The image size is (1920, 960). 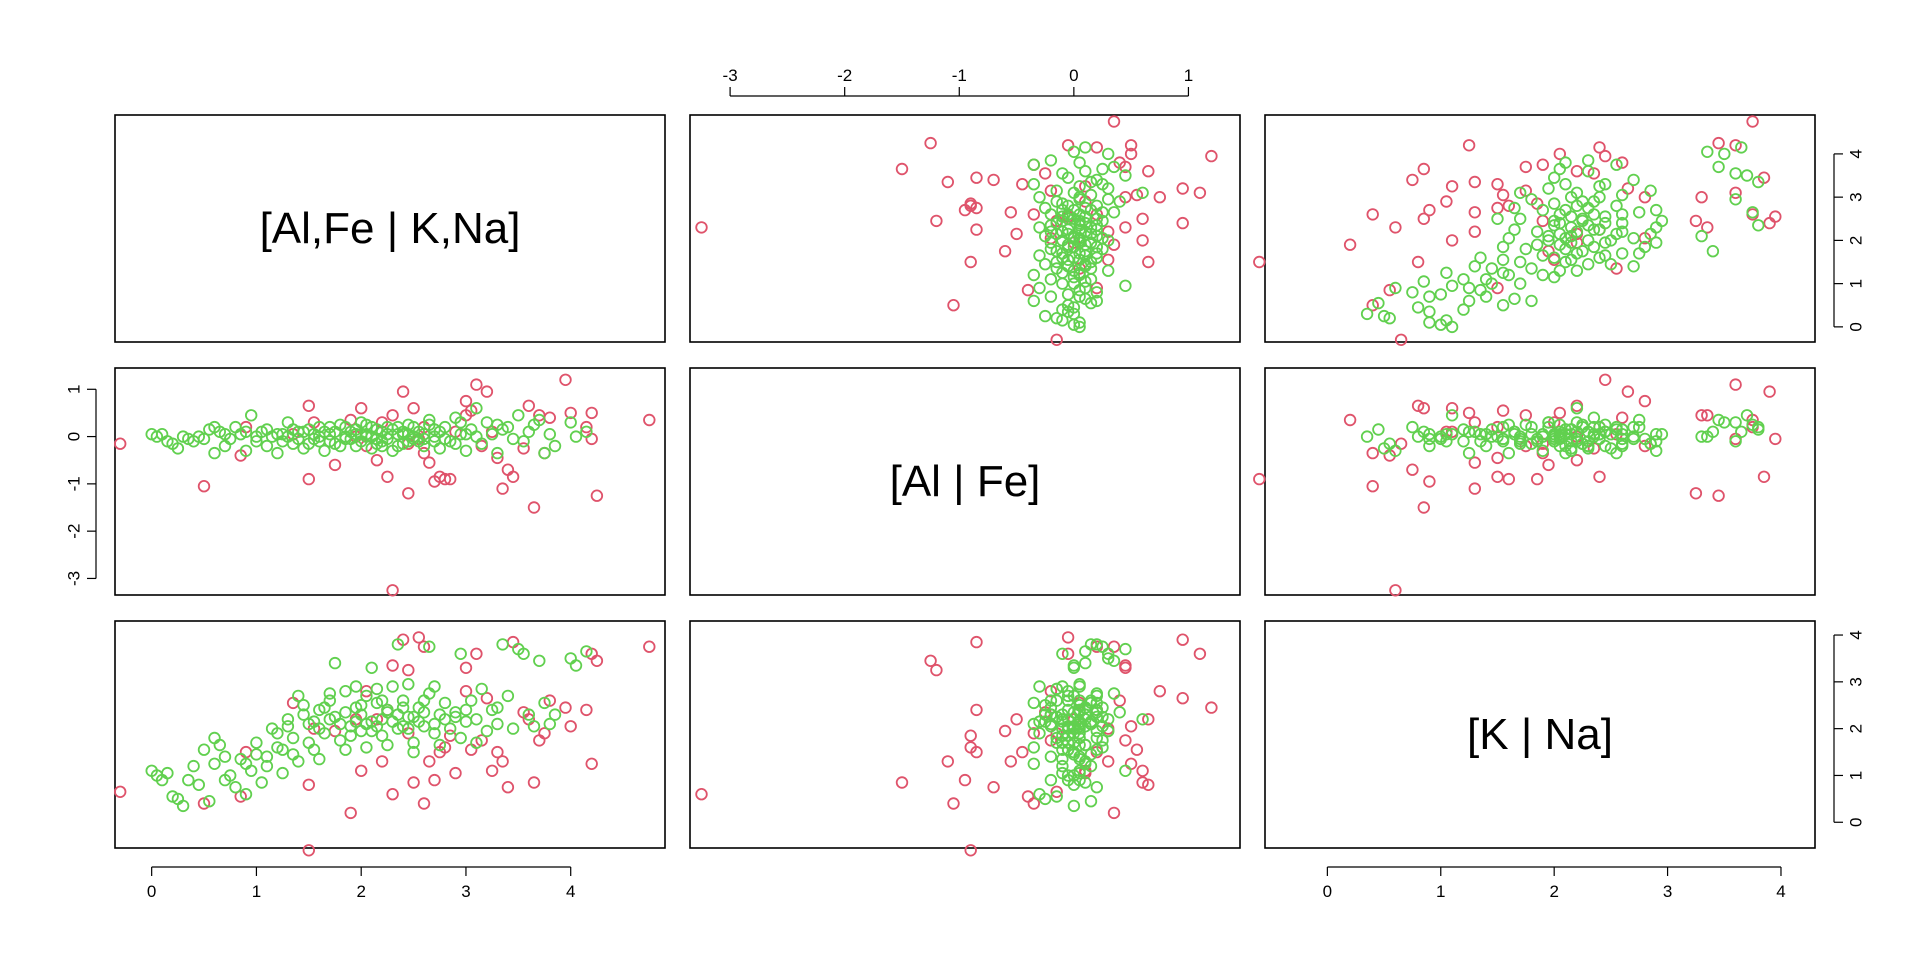 I want to click on panel-1-1-frame, so click(x=390, y=228).